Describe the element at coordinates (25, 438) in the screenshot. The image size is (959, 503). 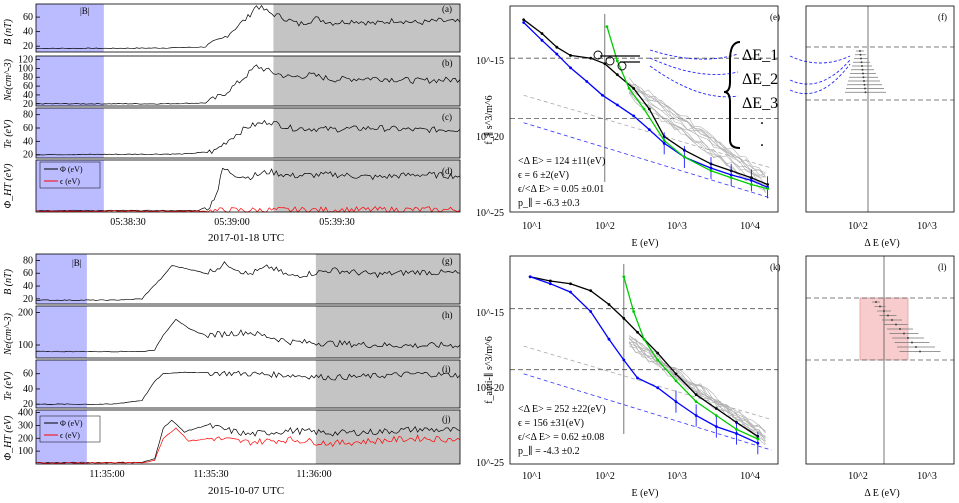
I see `ytick-label-j: 200` at that location.